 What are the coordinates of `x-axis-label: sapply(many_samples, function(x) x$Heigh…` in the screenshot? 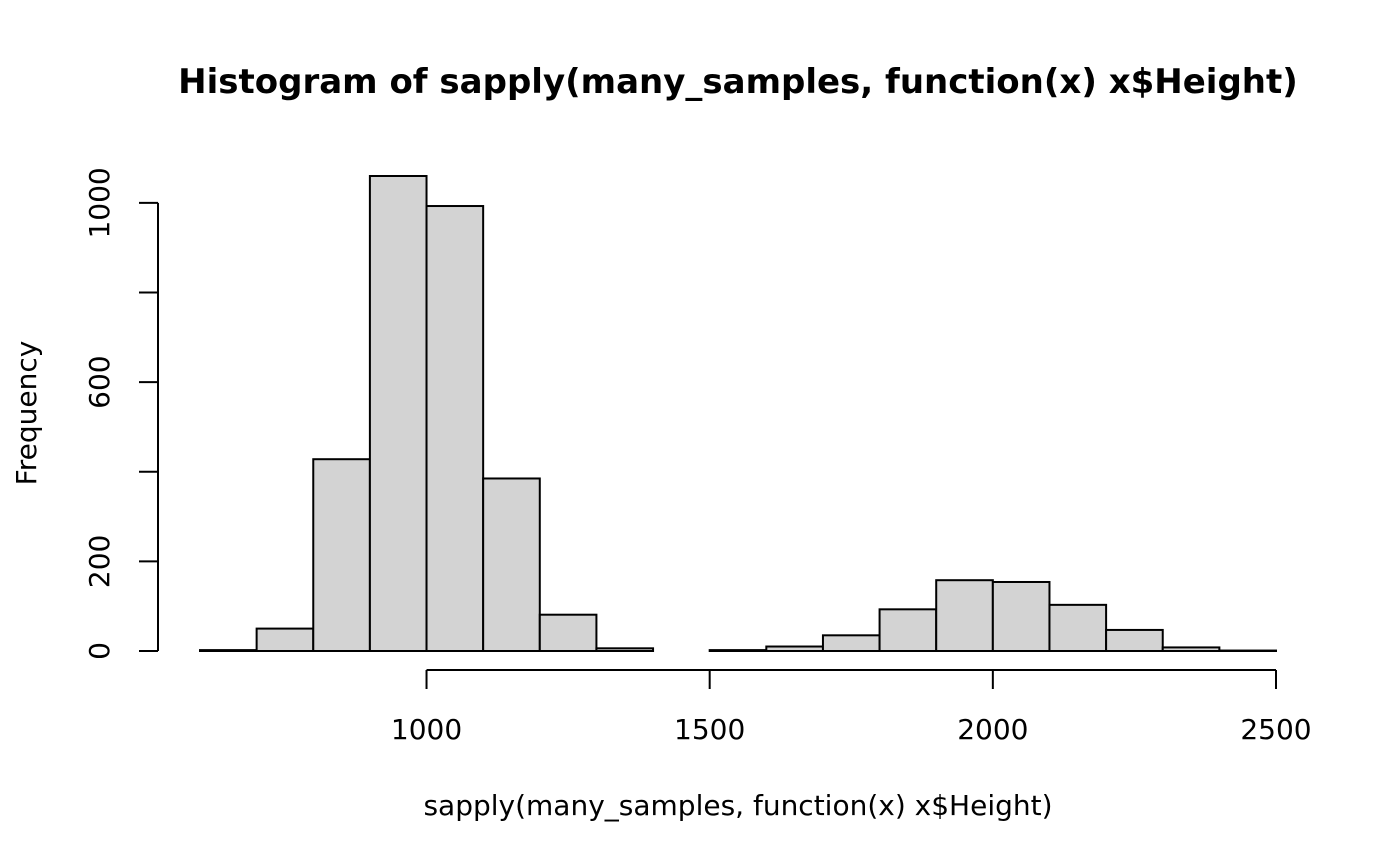 It's located at (737, 805).